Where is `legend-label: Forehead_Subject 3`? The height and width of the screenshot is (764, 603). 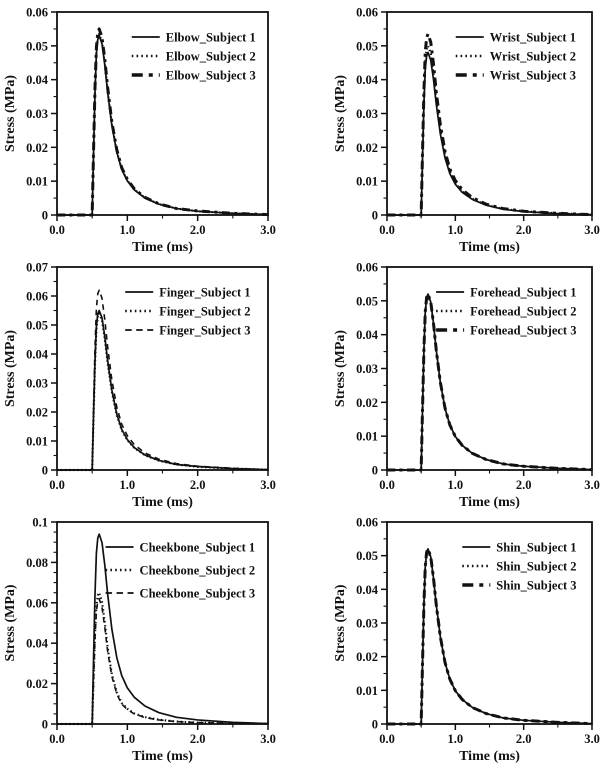
legend-label: Forehead_Subject 3 is located at coordinates (523, 331).